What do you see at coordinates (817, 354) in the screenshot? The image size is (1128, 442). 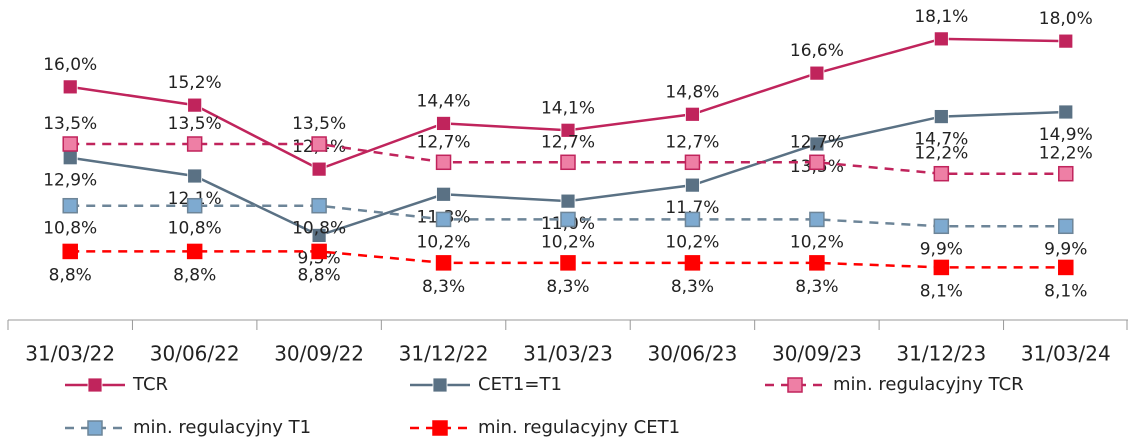 I see `x-tick-label: 30/09/23` at bounding box center [817, 354].